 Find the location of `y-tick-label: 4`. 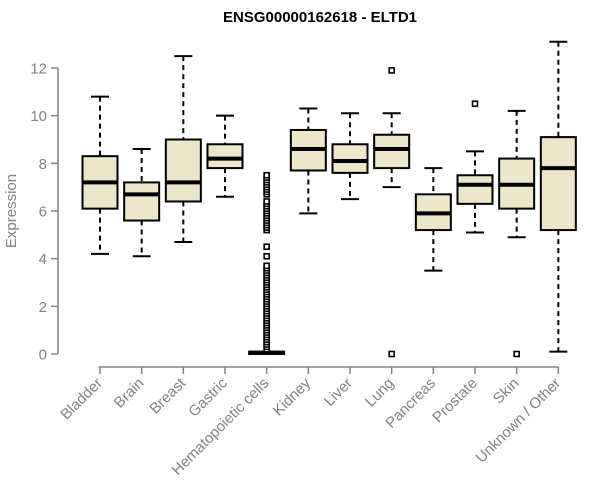

y-tick-label: 4 is located at coordinates (43, 259).